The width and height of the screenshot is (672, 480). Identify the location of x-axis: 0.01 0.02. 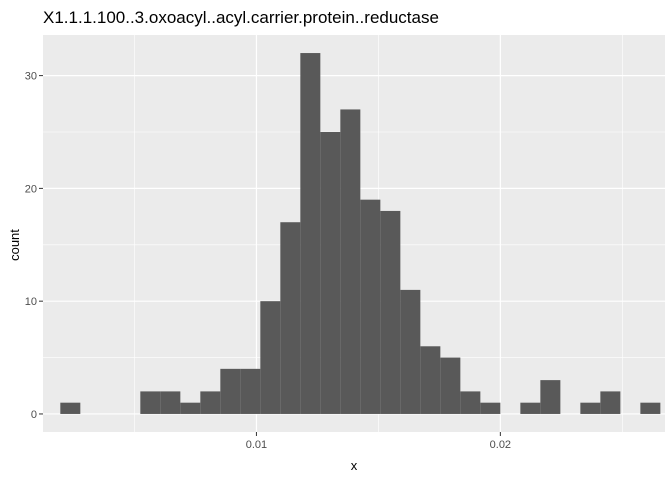
(378, 441).